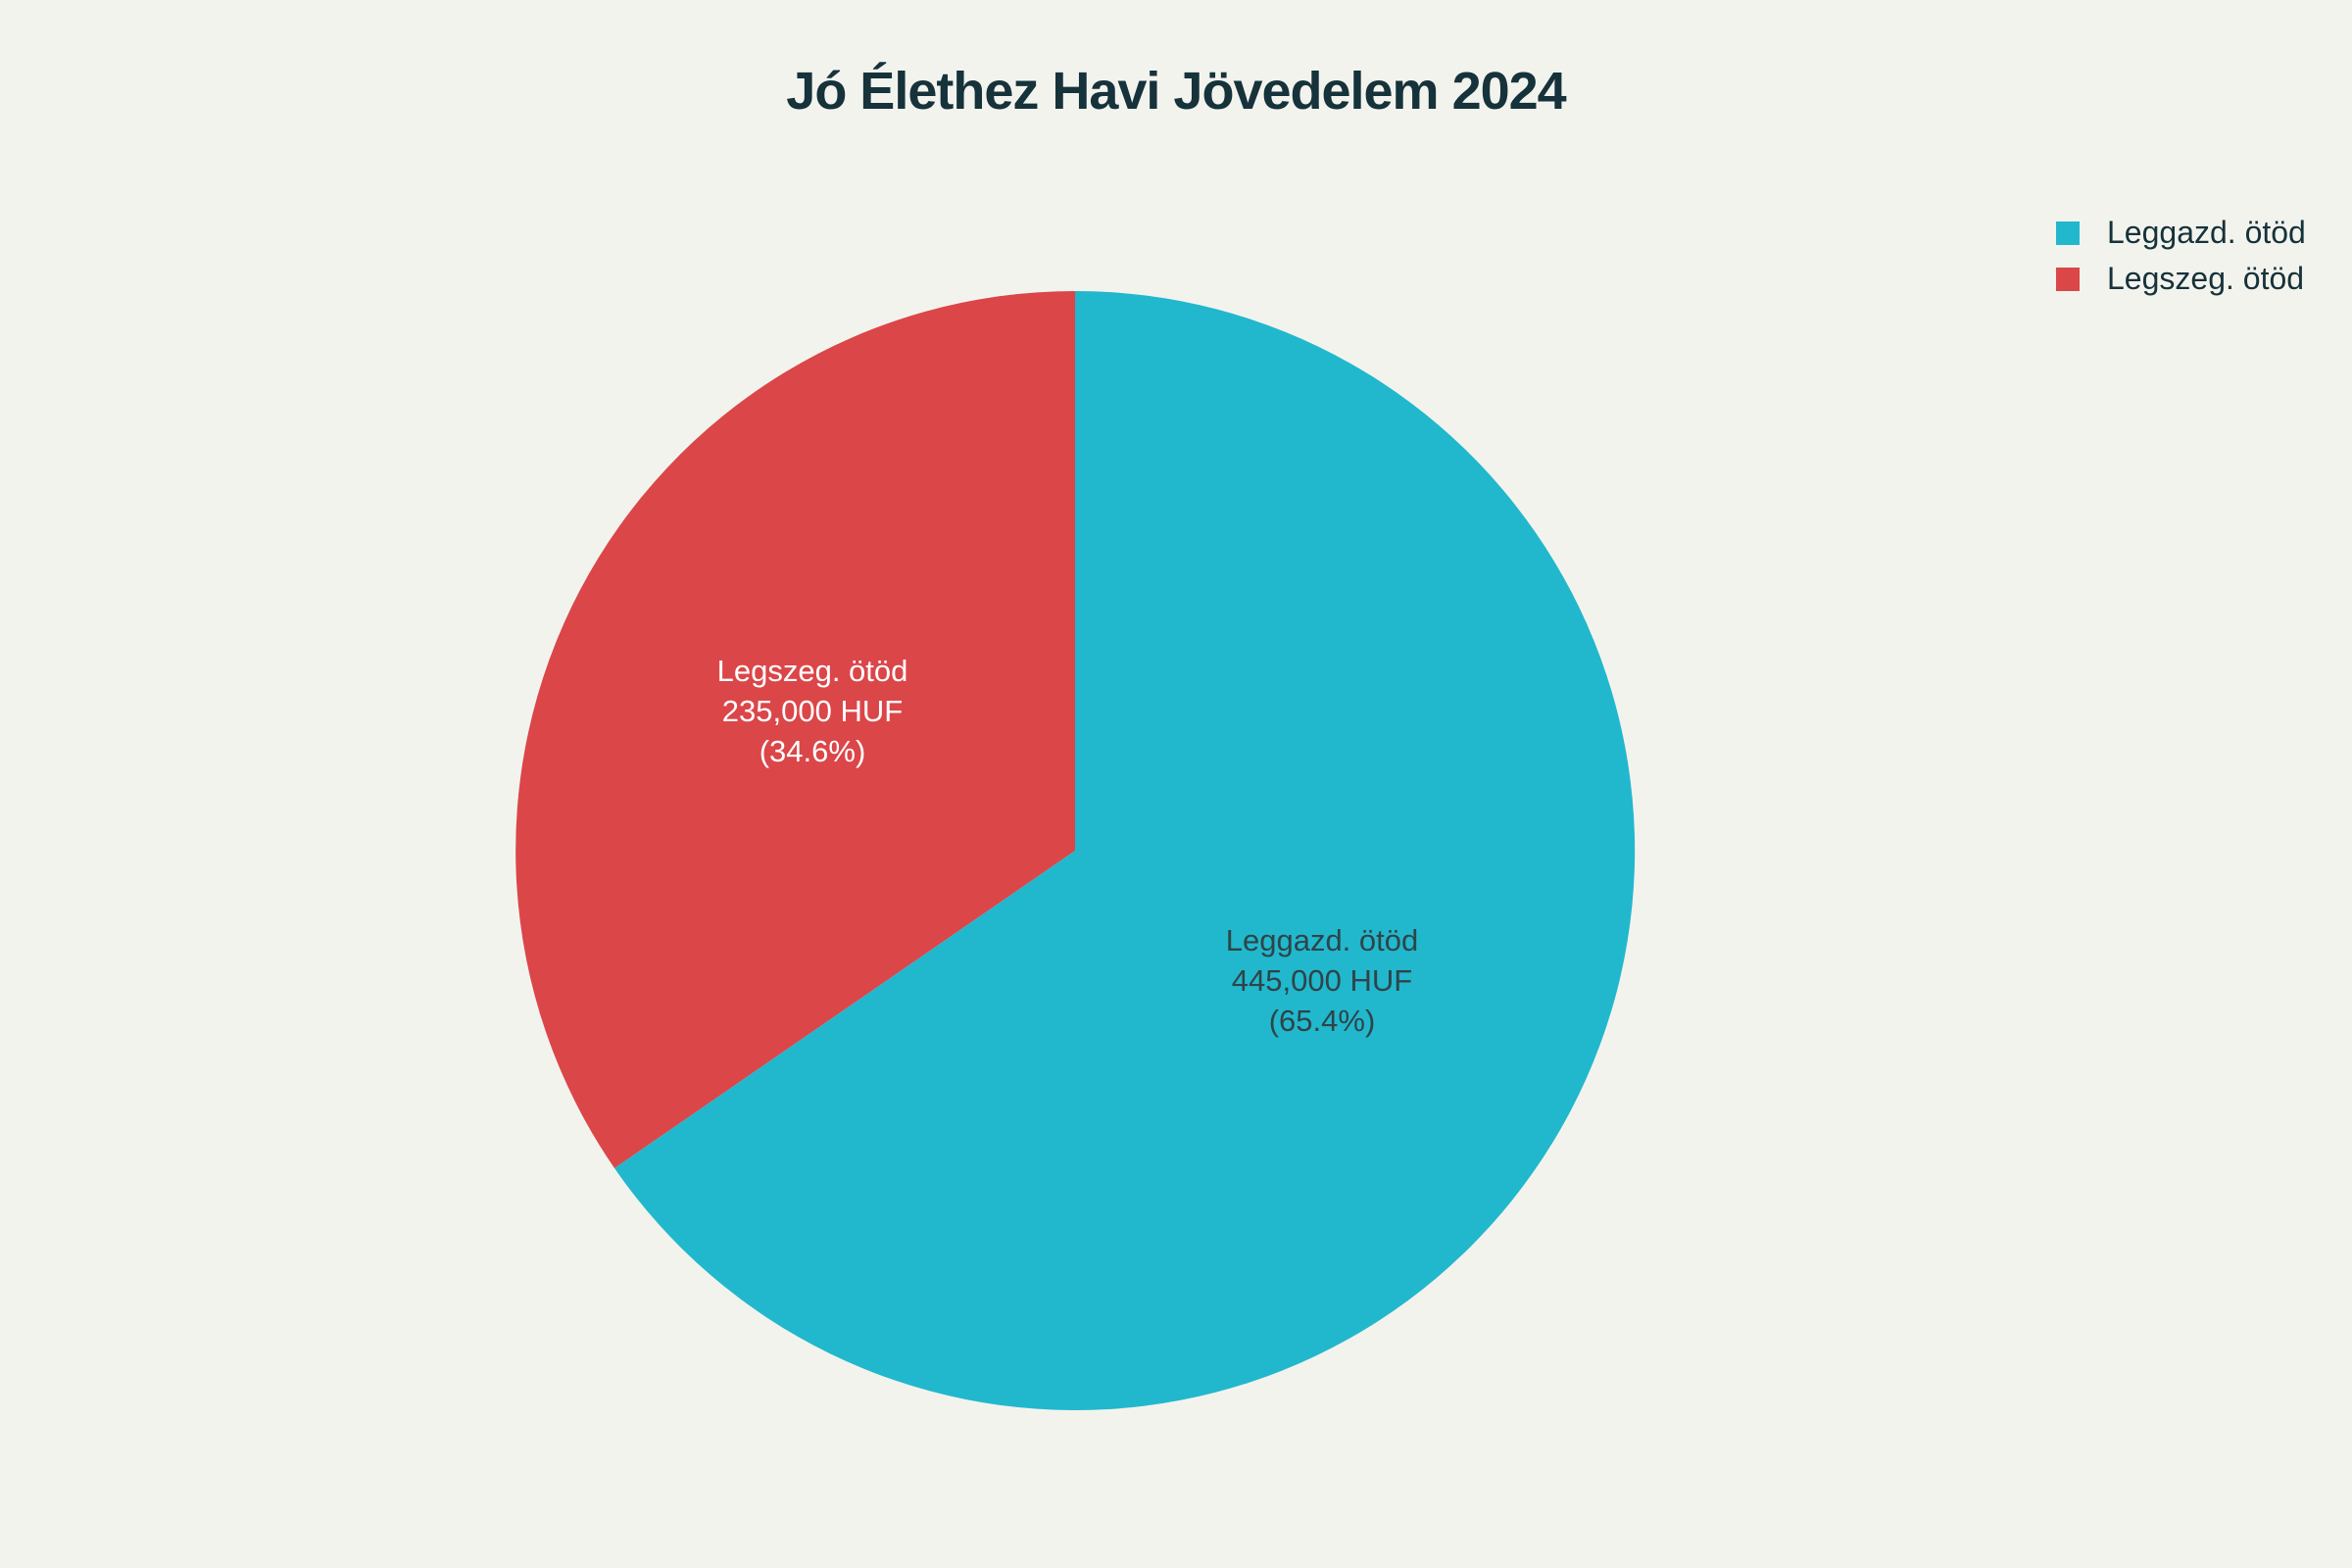  Describe the element at coordinates (1176, 91) in the screenshot. I see `chart-title: Jó Élethez Havi Jövedelem 2024` at that location.